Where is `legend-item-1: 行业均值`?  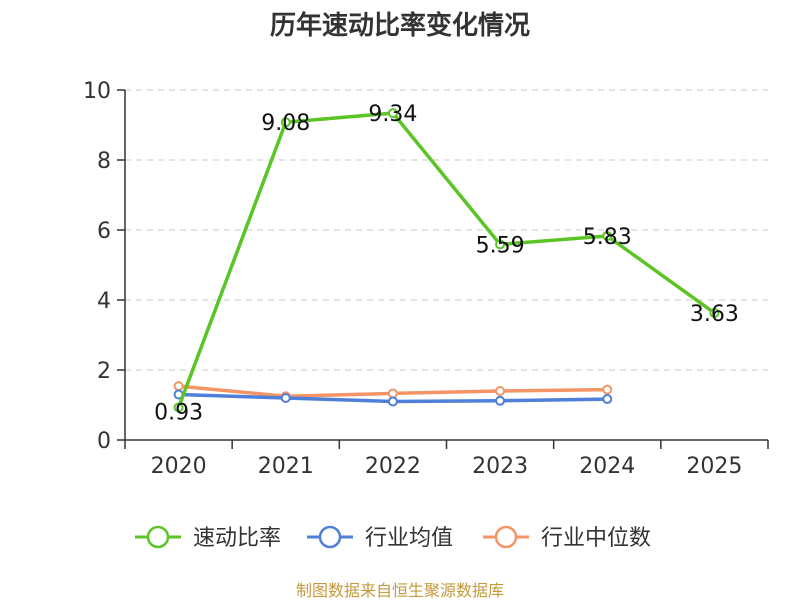 legend-item-1: 行业均值 is located at coordinates (380, 538).